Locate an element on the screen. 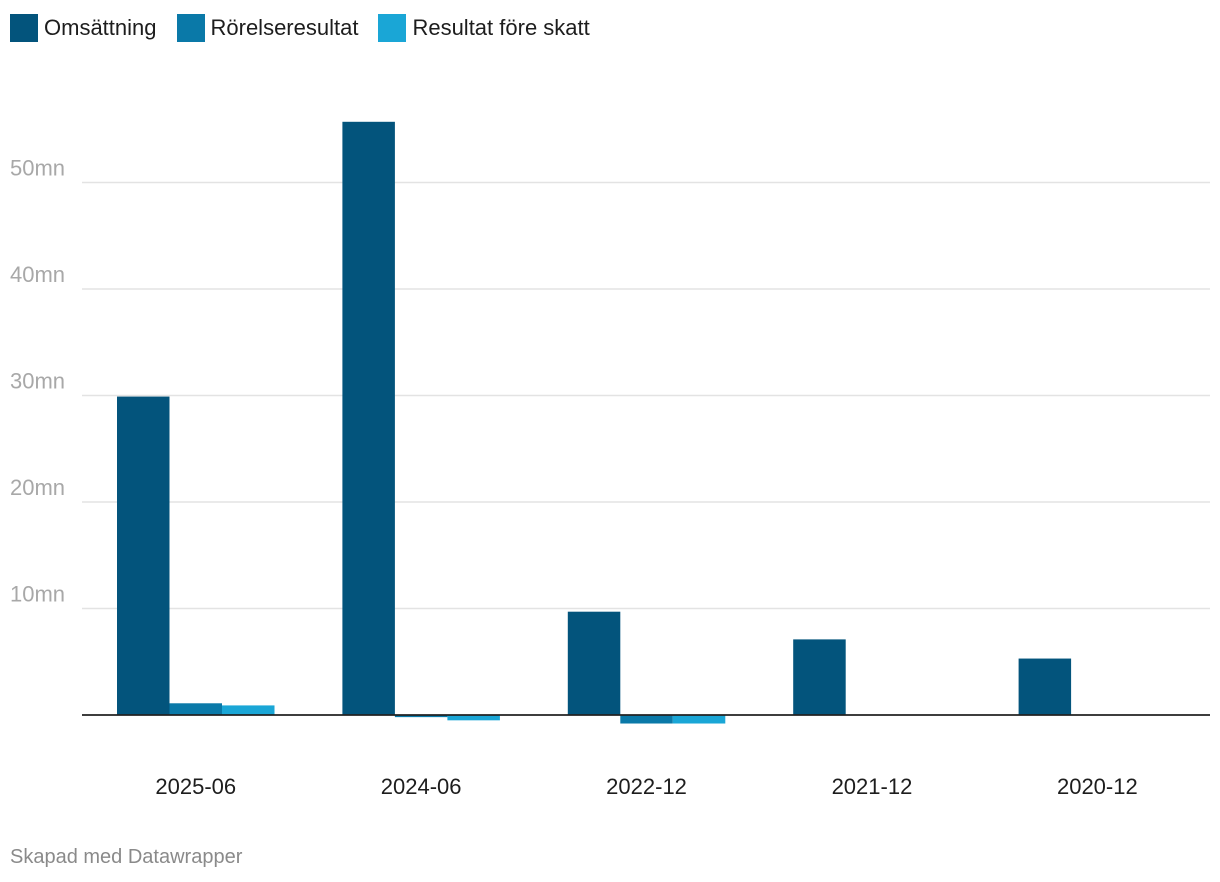 This screenshot has width=1220, height=882. x-tick-label: 2022-12 is located at coordinates (646, 786).